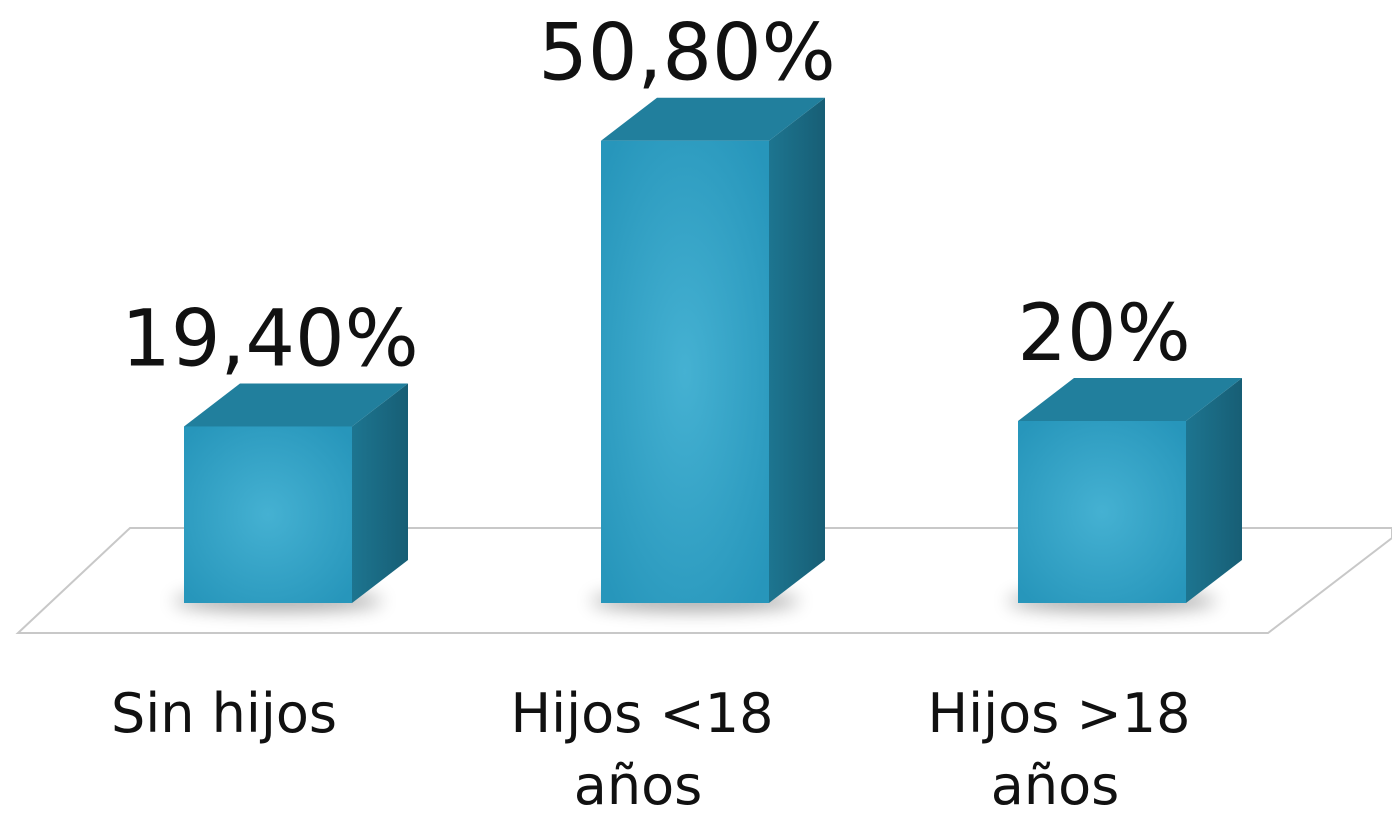 This screenshot has width=1392, height=813. What do you see at coordinates (642, 713) in the screenshot?
I see `category-label-2-line-1: Hijos <18` at bounding box center [642, 713].